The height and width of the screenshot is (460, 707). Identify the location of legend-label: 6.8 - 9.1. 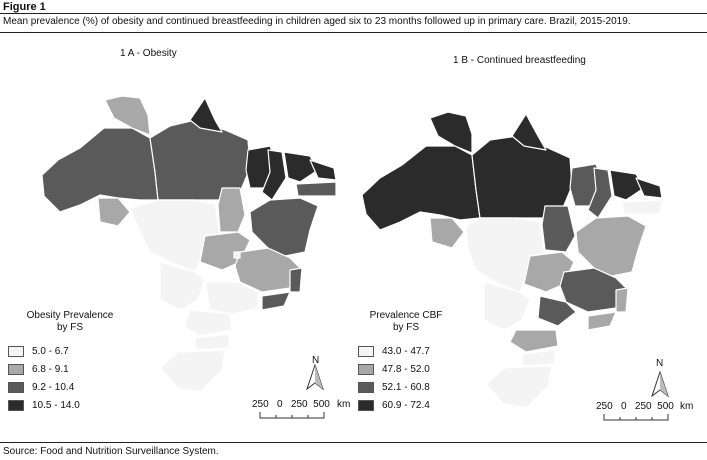
(50, 369).